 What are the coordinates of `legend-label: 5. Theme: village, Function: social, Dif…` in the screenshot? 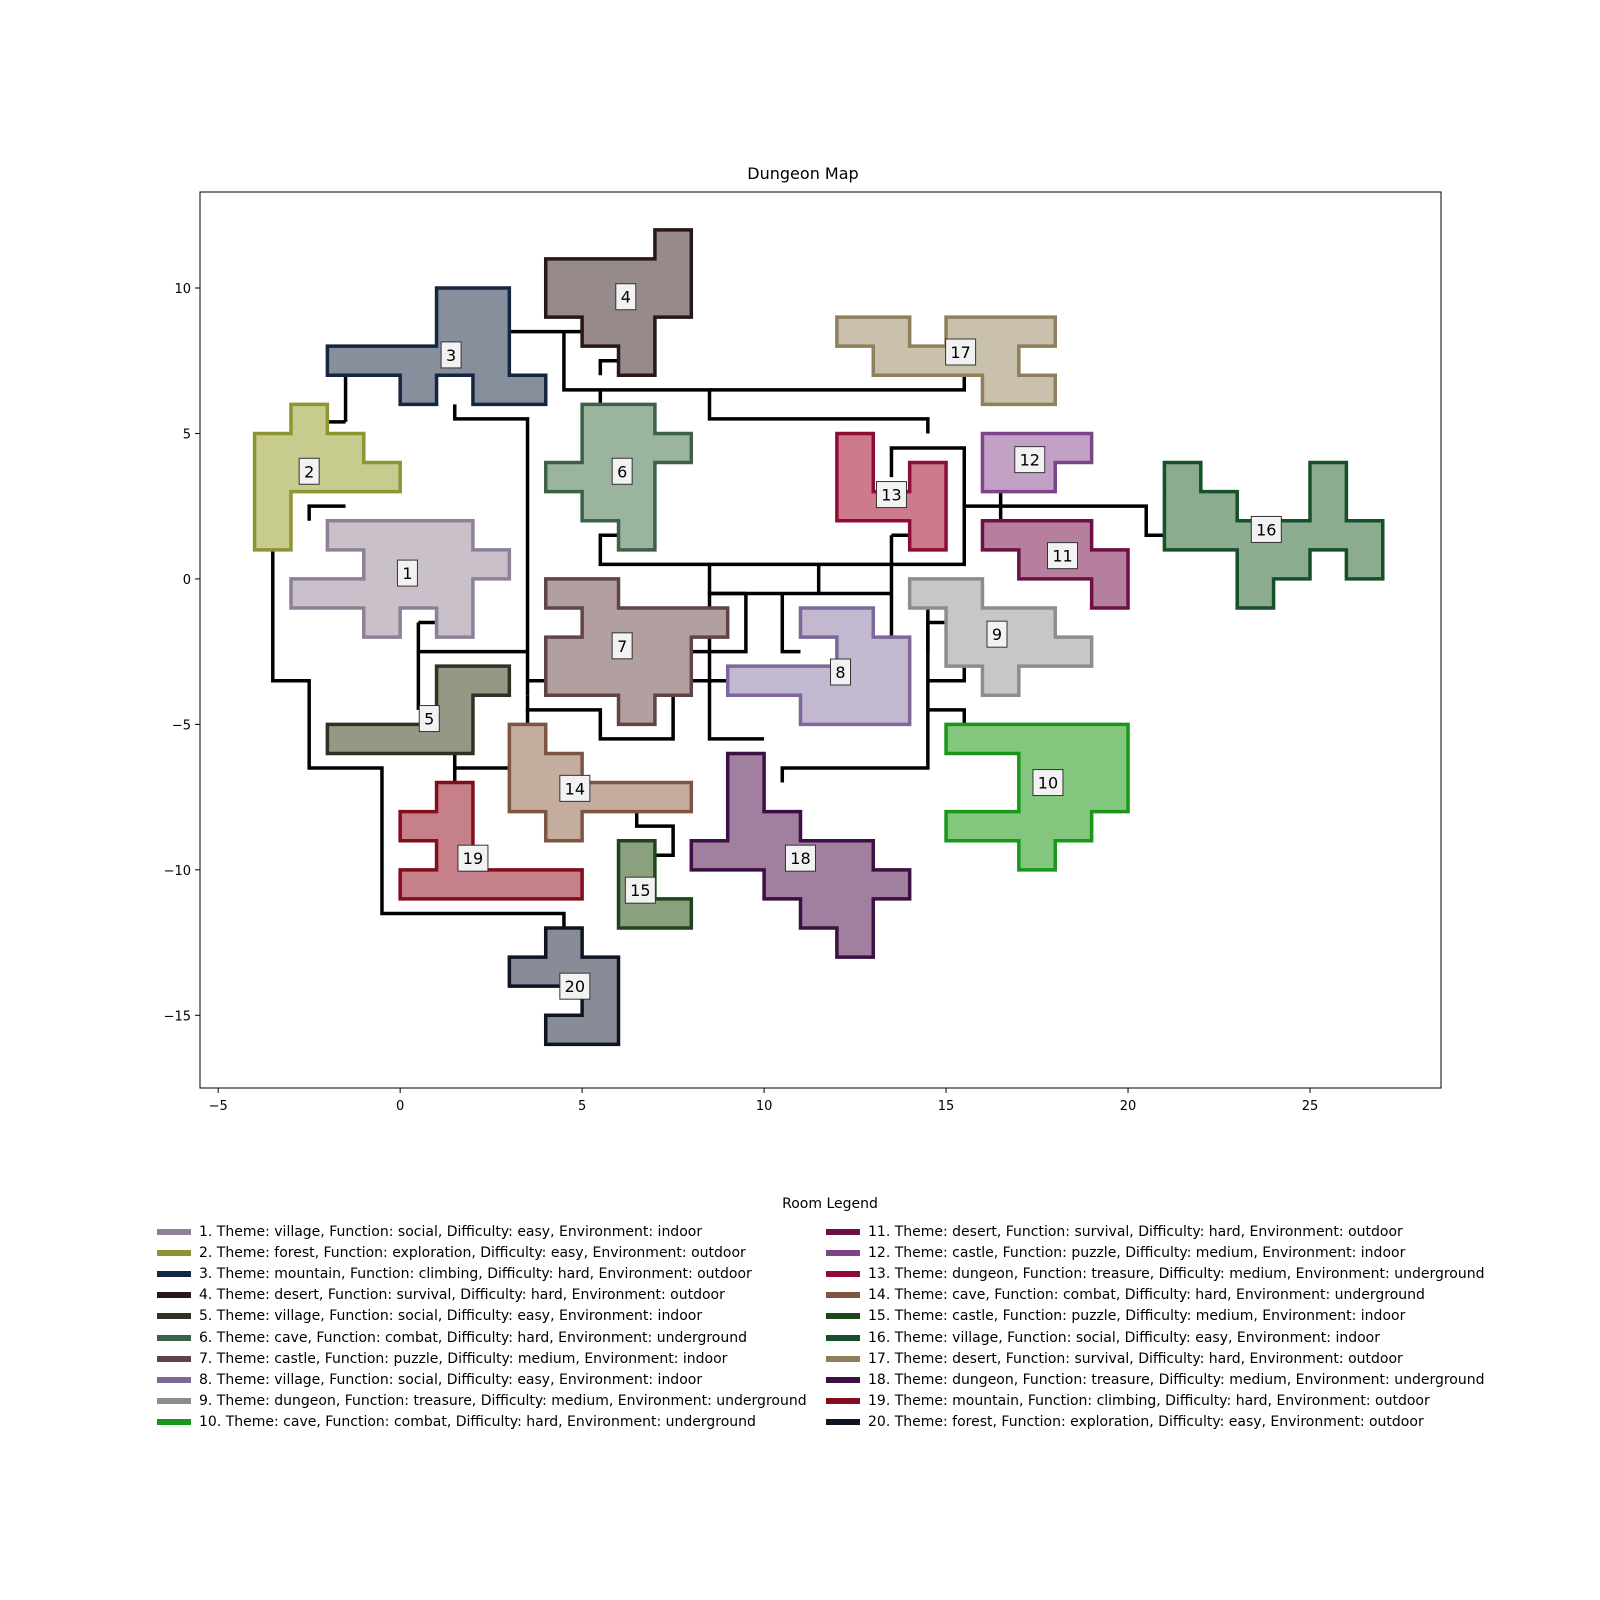 It's located at (451, 1316).